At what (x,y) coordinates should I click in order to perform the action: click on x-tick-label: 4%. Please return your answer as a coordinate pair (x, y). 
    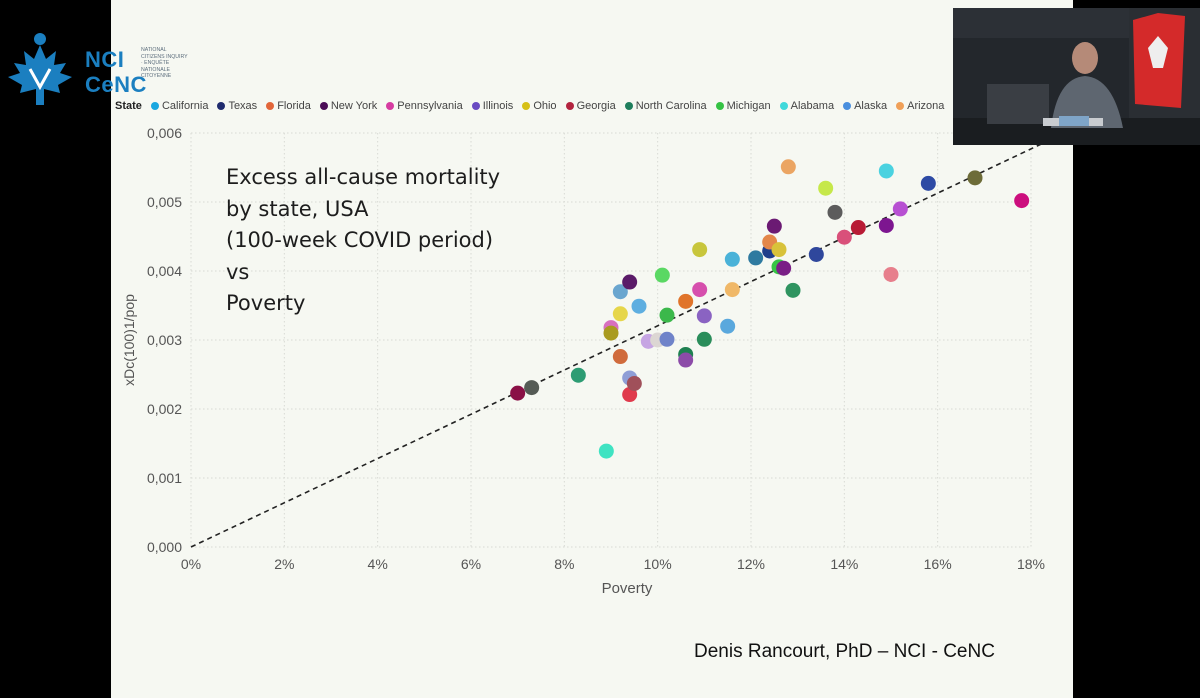
    Looking at the image, I should click on (378, 564).